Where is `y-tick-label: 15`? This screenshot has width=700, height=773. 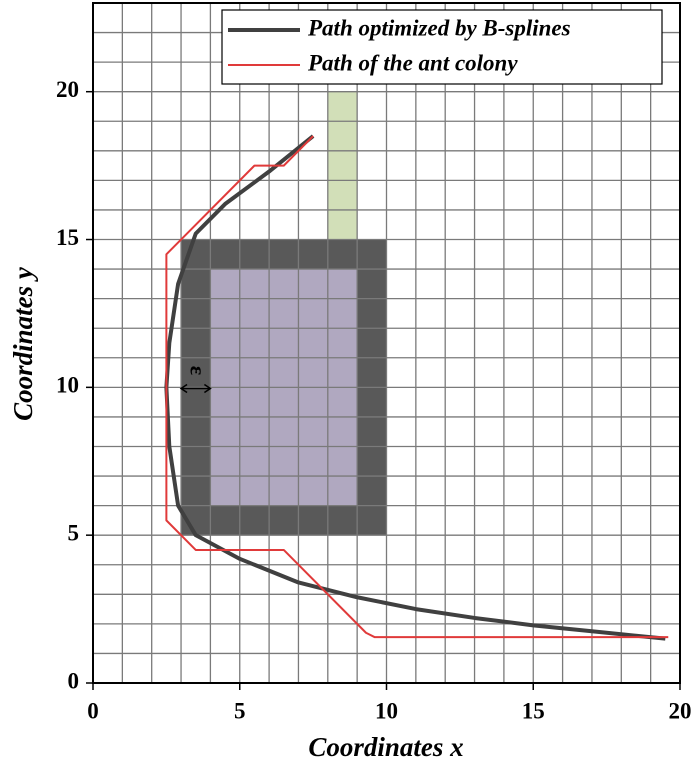
y-tick-label: 15 is located at coordinates (67, 237).